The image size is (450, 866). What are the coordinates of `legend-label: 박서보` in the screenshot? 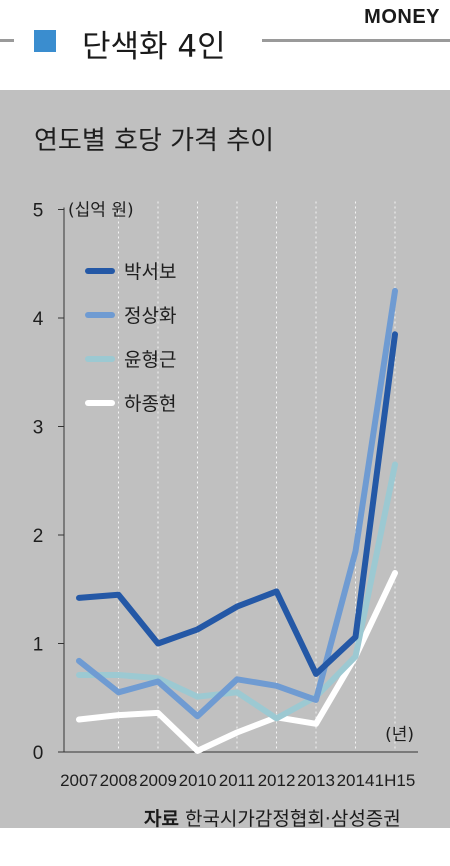 It's located at (150, 272).